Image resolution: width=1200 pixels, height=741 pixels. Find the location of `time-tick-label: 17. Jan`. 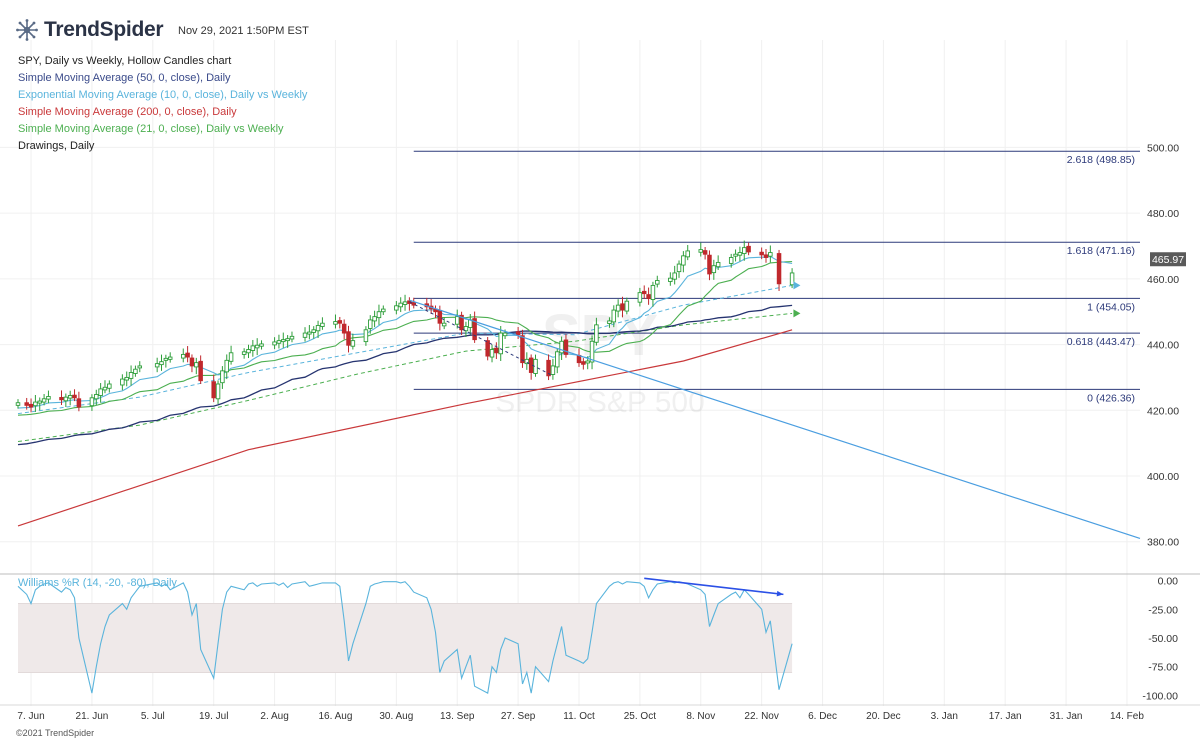

time-tick-label: 17. Jan is located at coordinates (1005, 716).